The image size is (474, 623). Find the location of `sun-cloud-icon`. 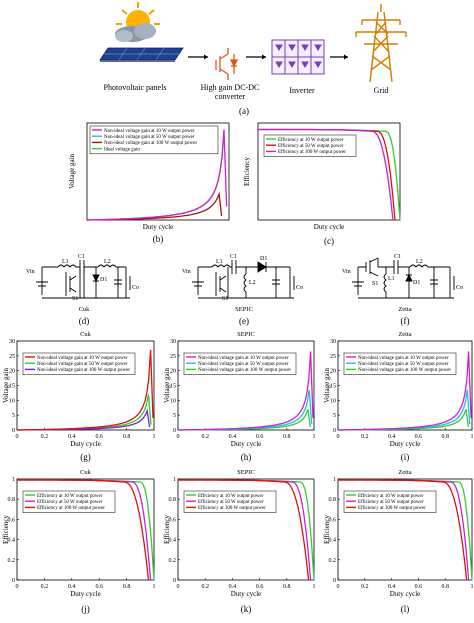

sun-cloud-icon is located at coordinates (137, 22).